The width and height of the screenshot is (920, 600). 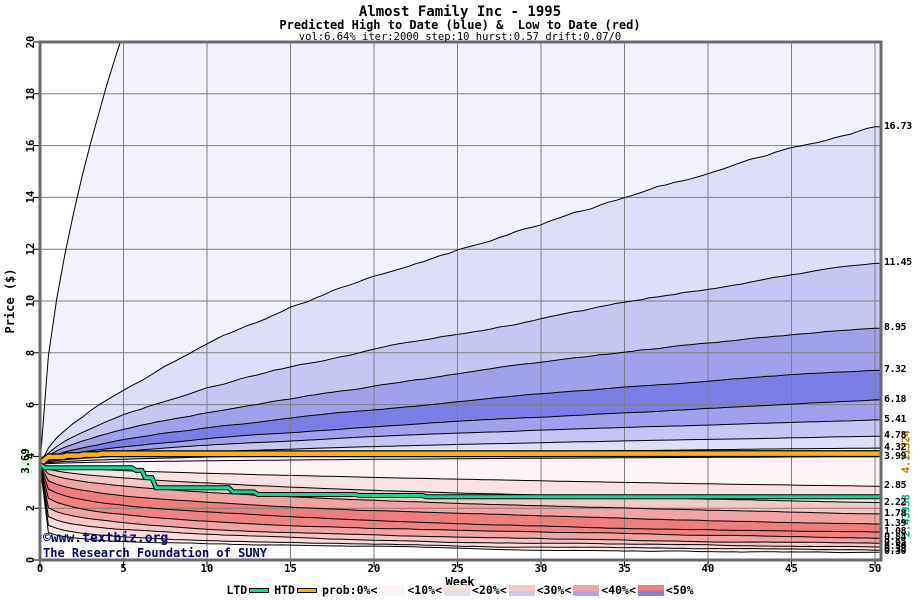 What do you see at coordinates (895, 370) in the screenshot?
I see `price-boundary-label: 7.32` at bounding box center [895, 370].